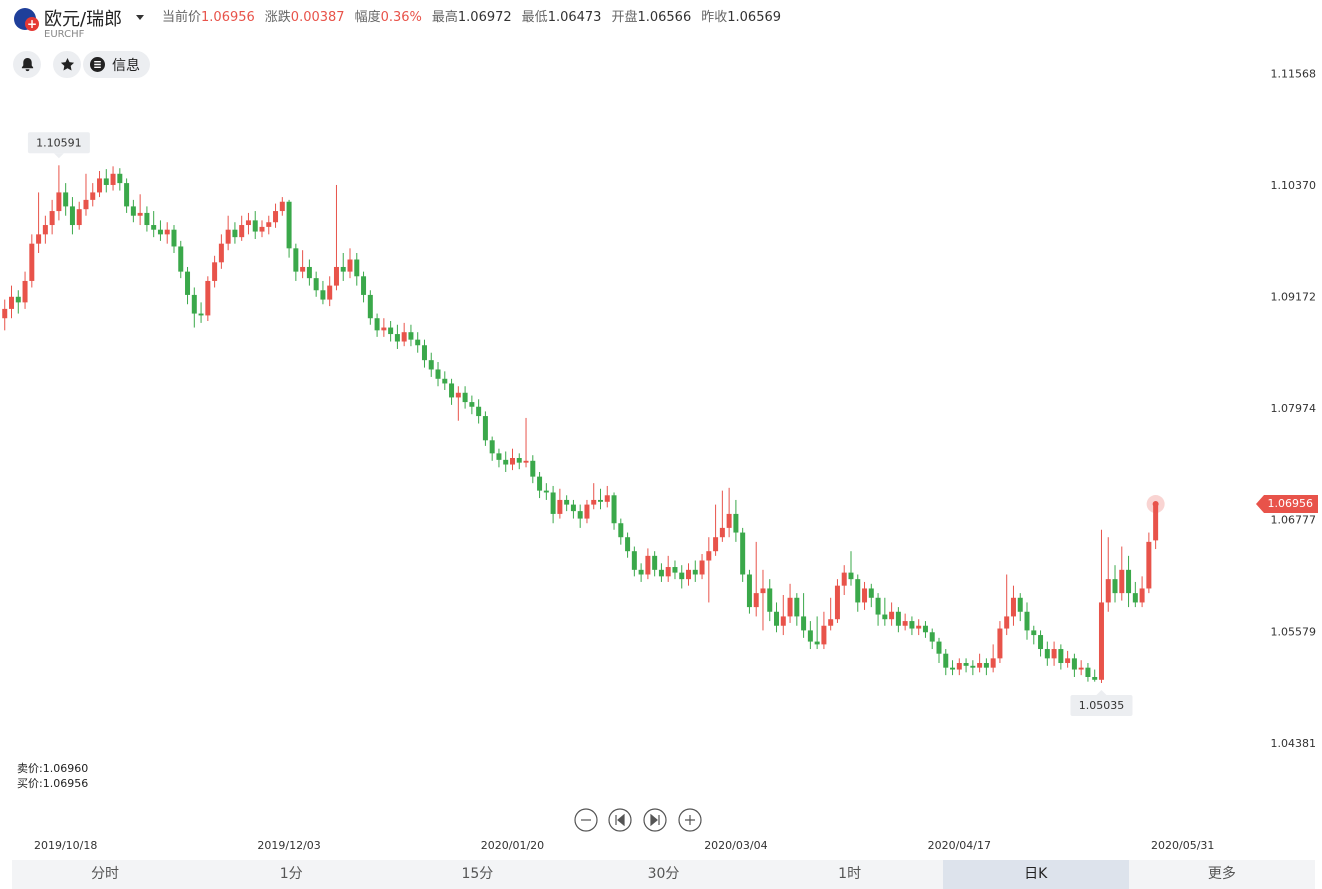 The width and height of the screenshot is (1322, 889). Describe the element at coordinates (1294, 631) in the screenshot. I see `y-tick-label: 1.05579` at that location.